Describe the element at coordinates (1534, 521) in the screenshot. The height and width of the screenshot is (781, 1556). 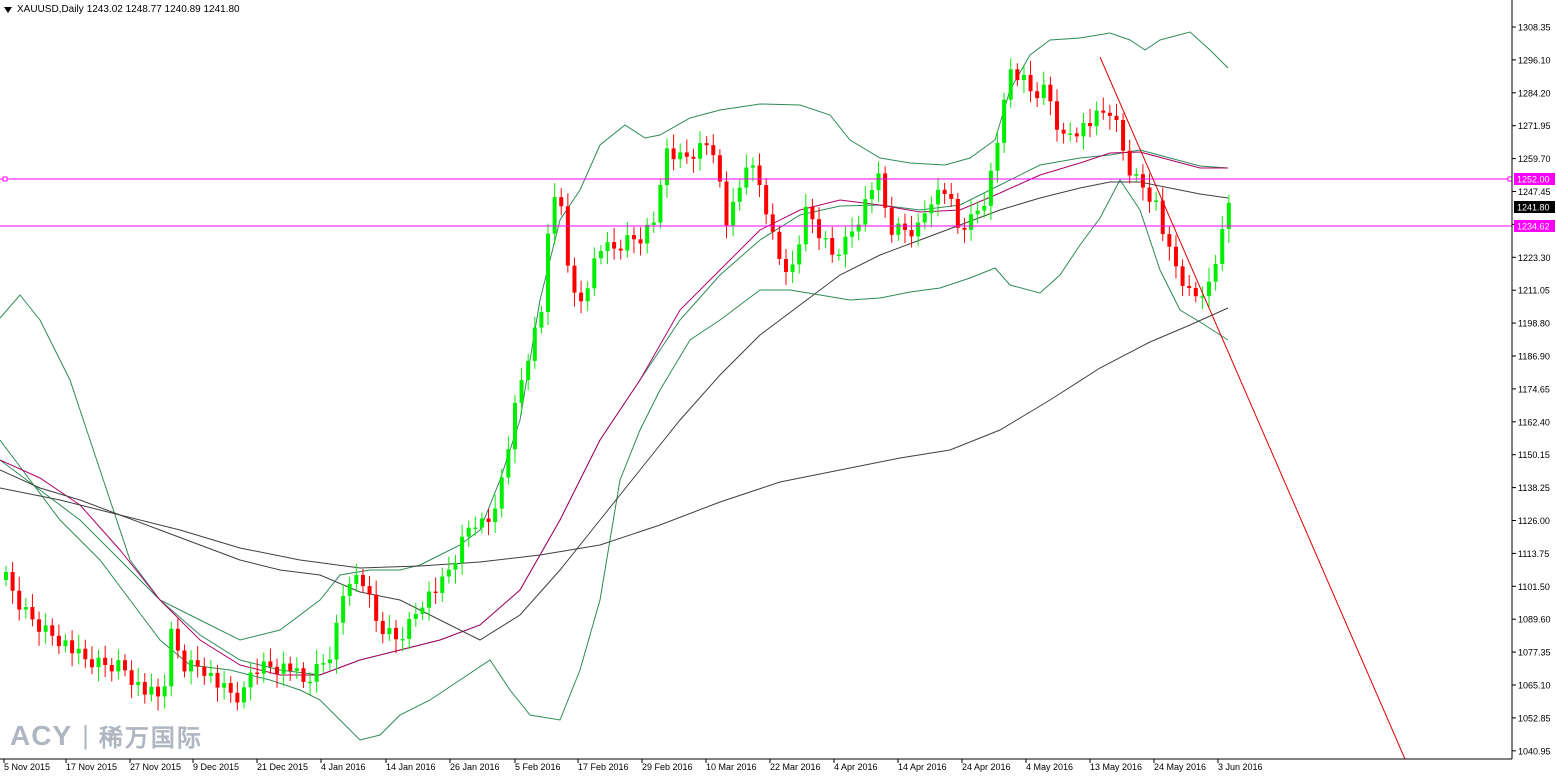
I see `price-tick-label: 1126.00` at that location.